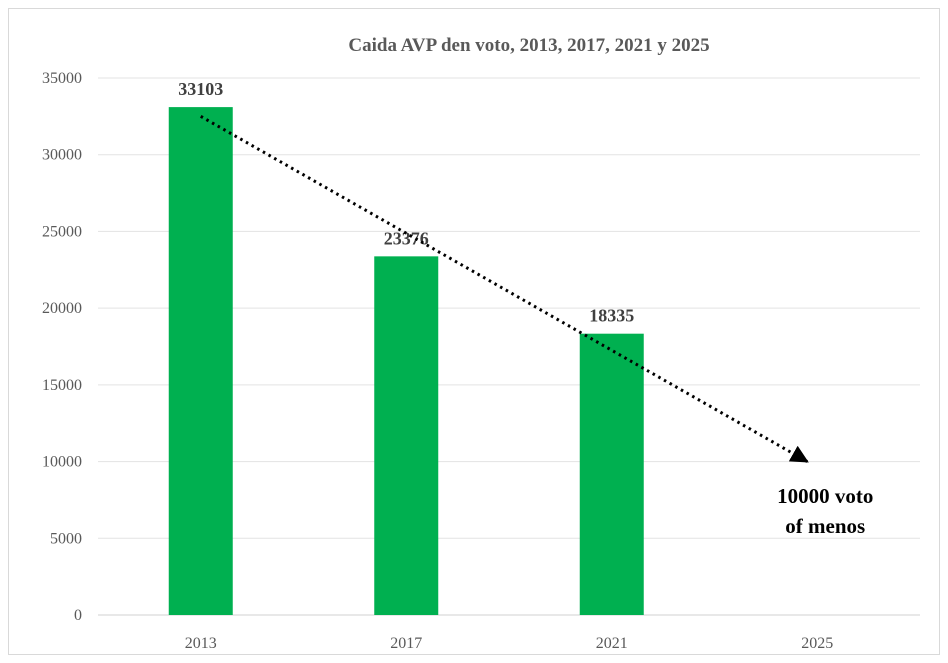  What do you see at coordinates (78, 615) in the screenshot?
I see `y-tick-label: 0` at bounding box center [78, 615].